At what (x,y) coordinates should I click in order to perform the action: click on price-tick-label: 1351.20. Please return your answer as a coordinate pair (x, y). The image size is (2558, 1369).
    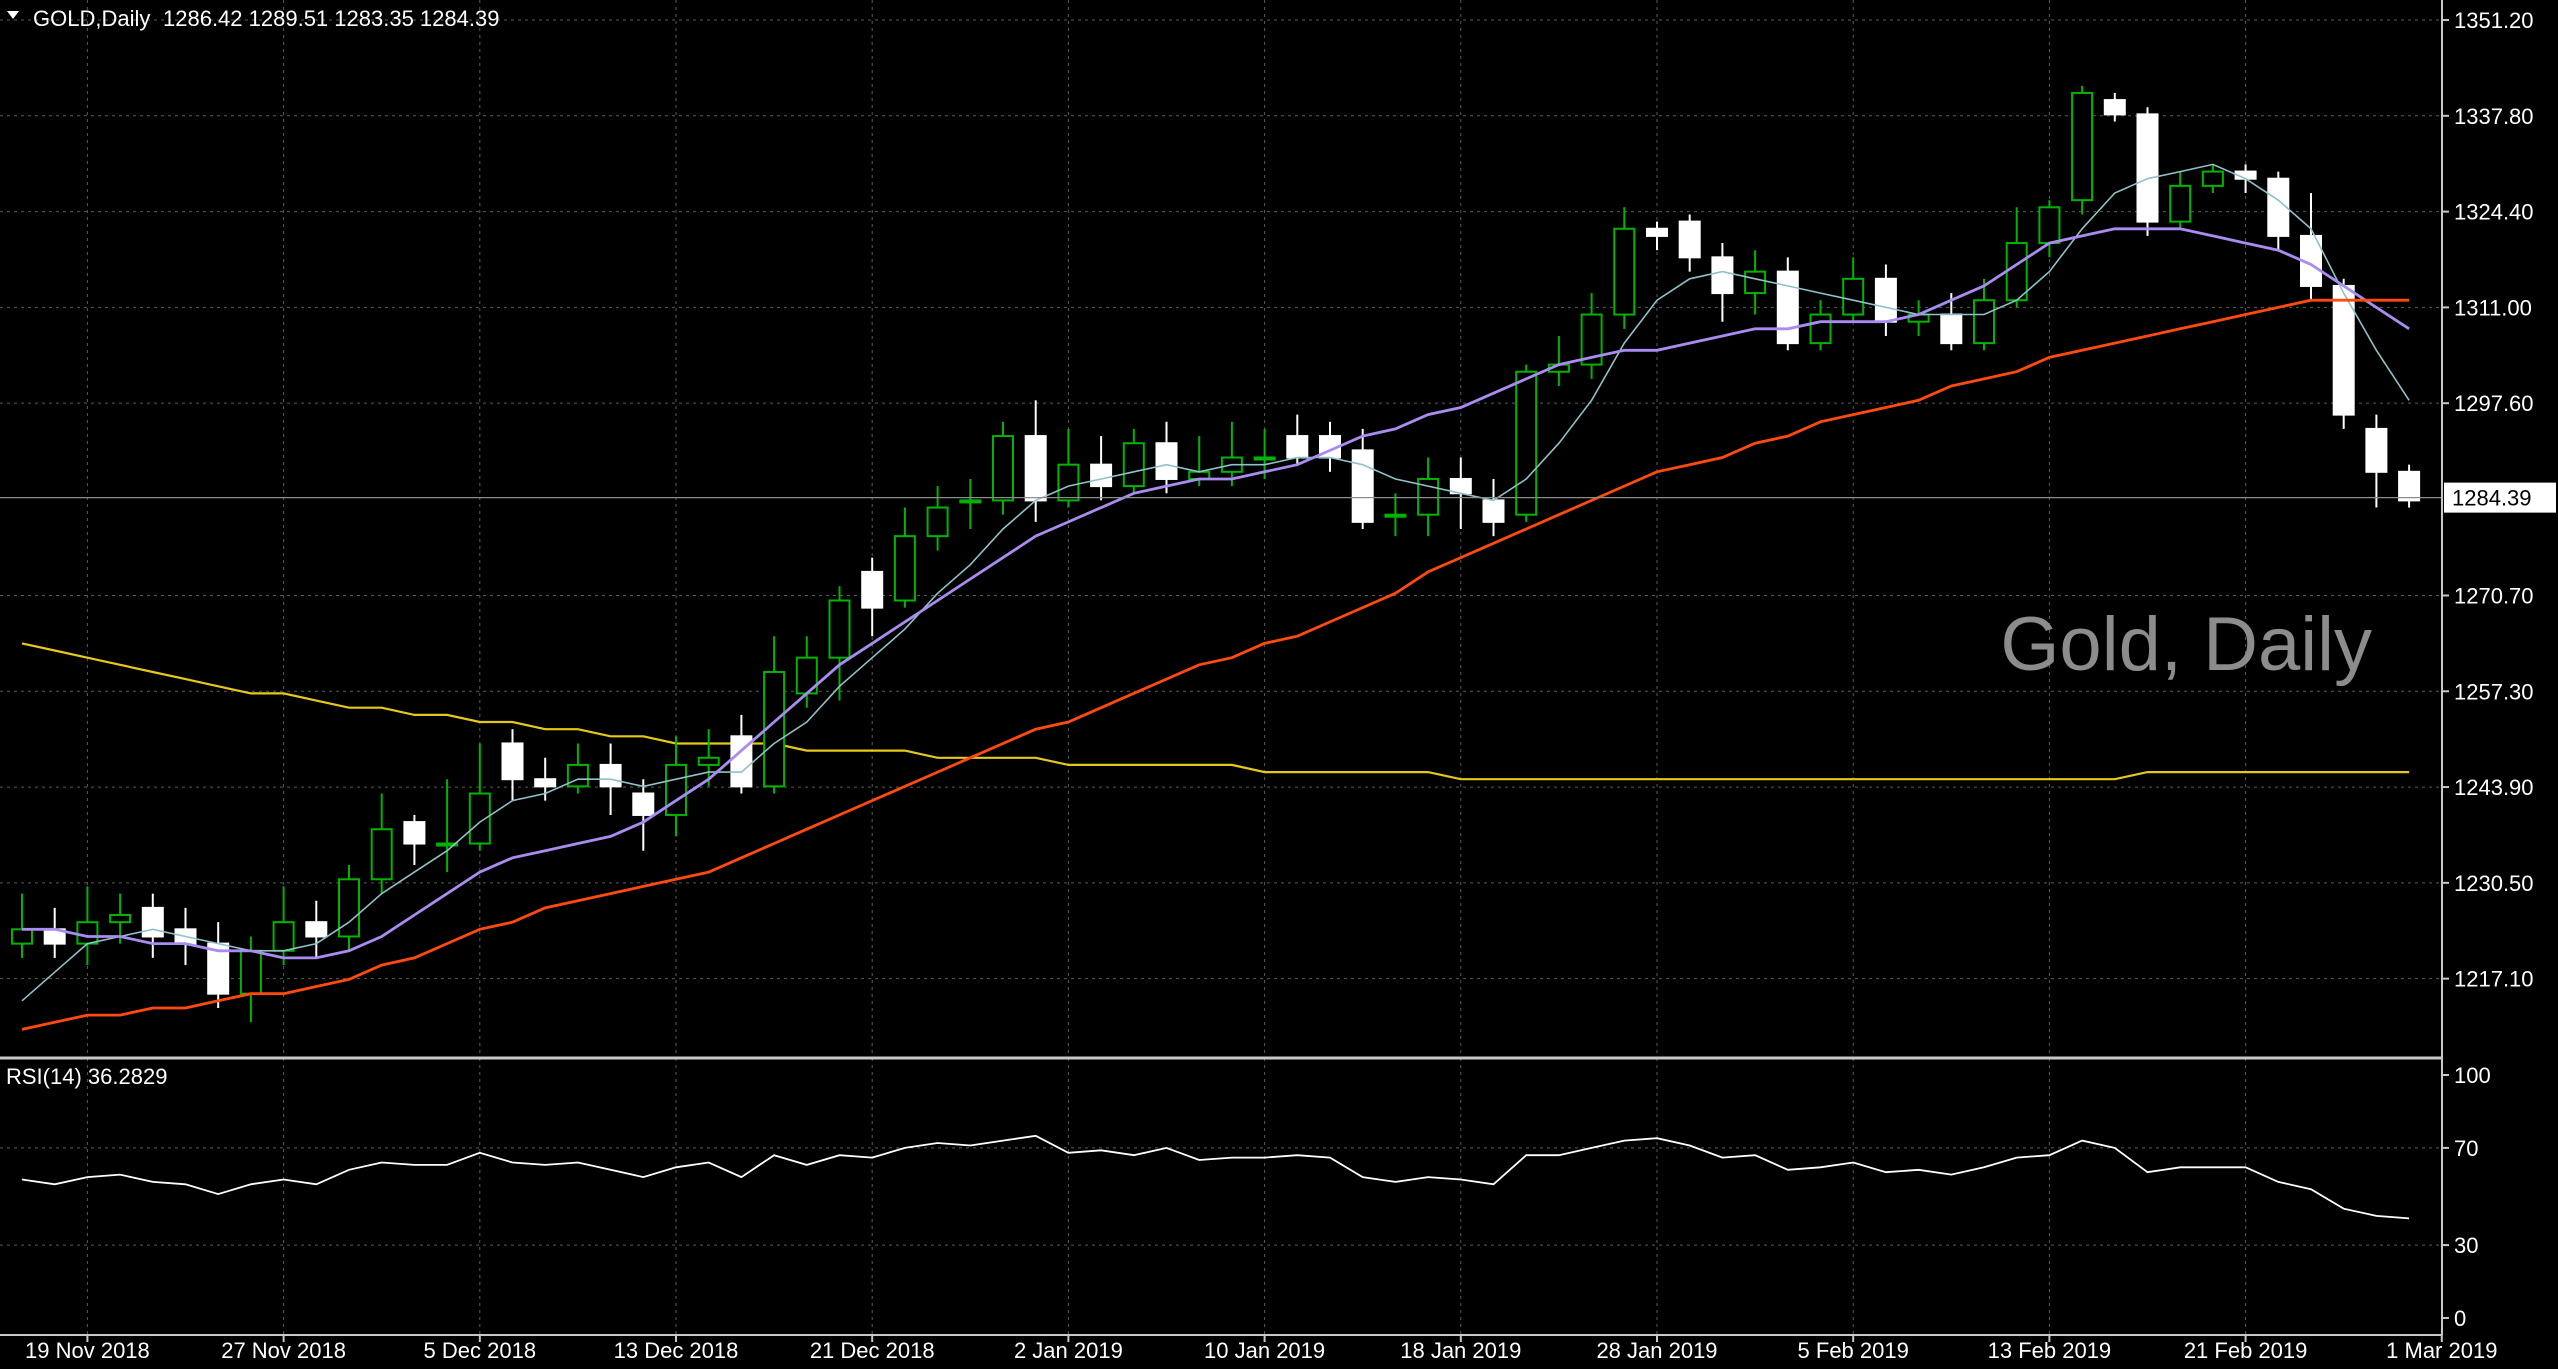
    Looking at the image, I should click on (2494, 20).